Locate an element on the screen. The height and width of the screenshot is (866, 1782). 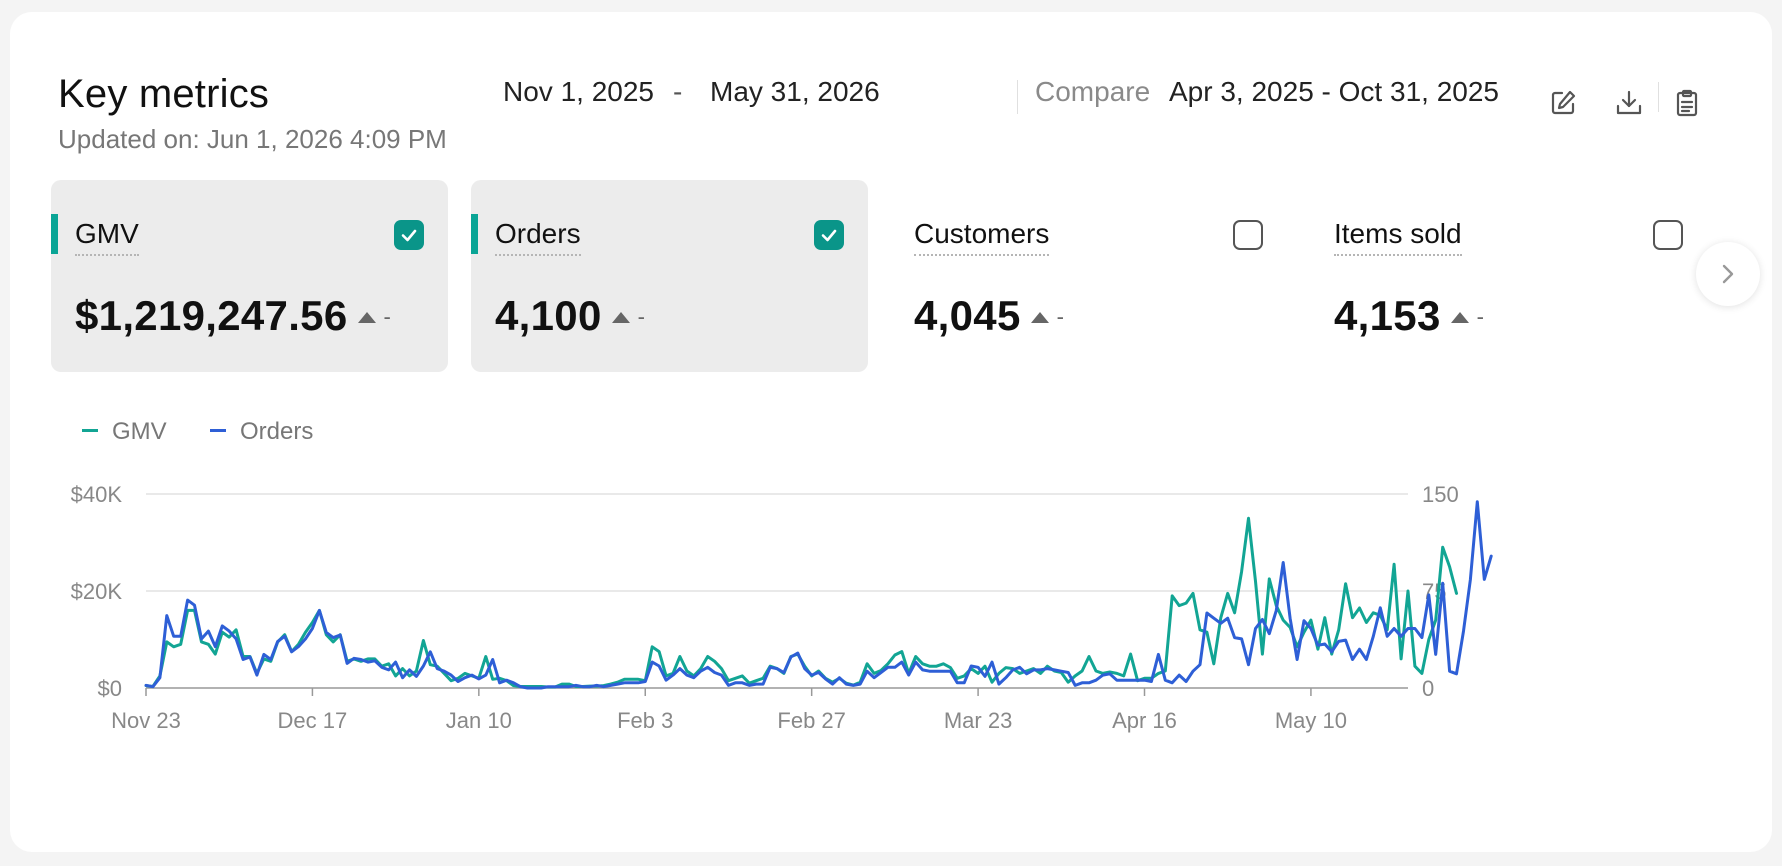
x-tick-label: May 10 is located at coordinates (1311, 720).